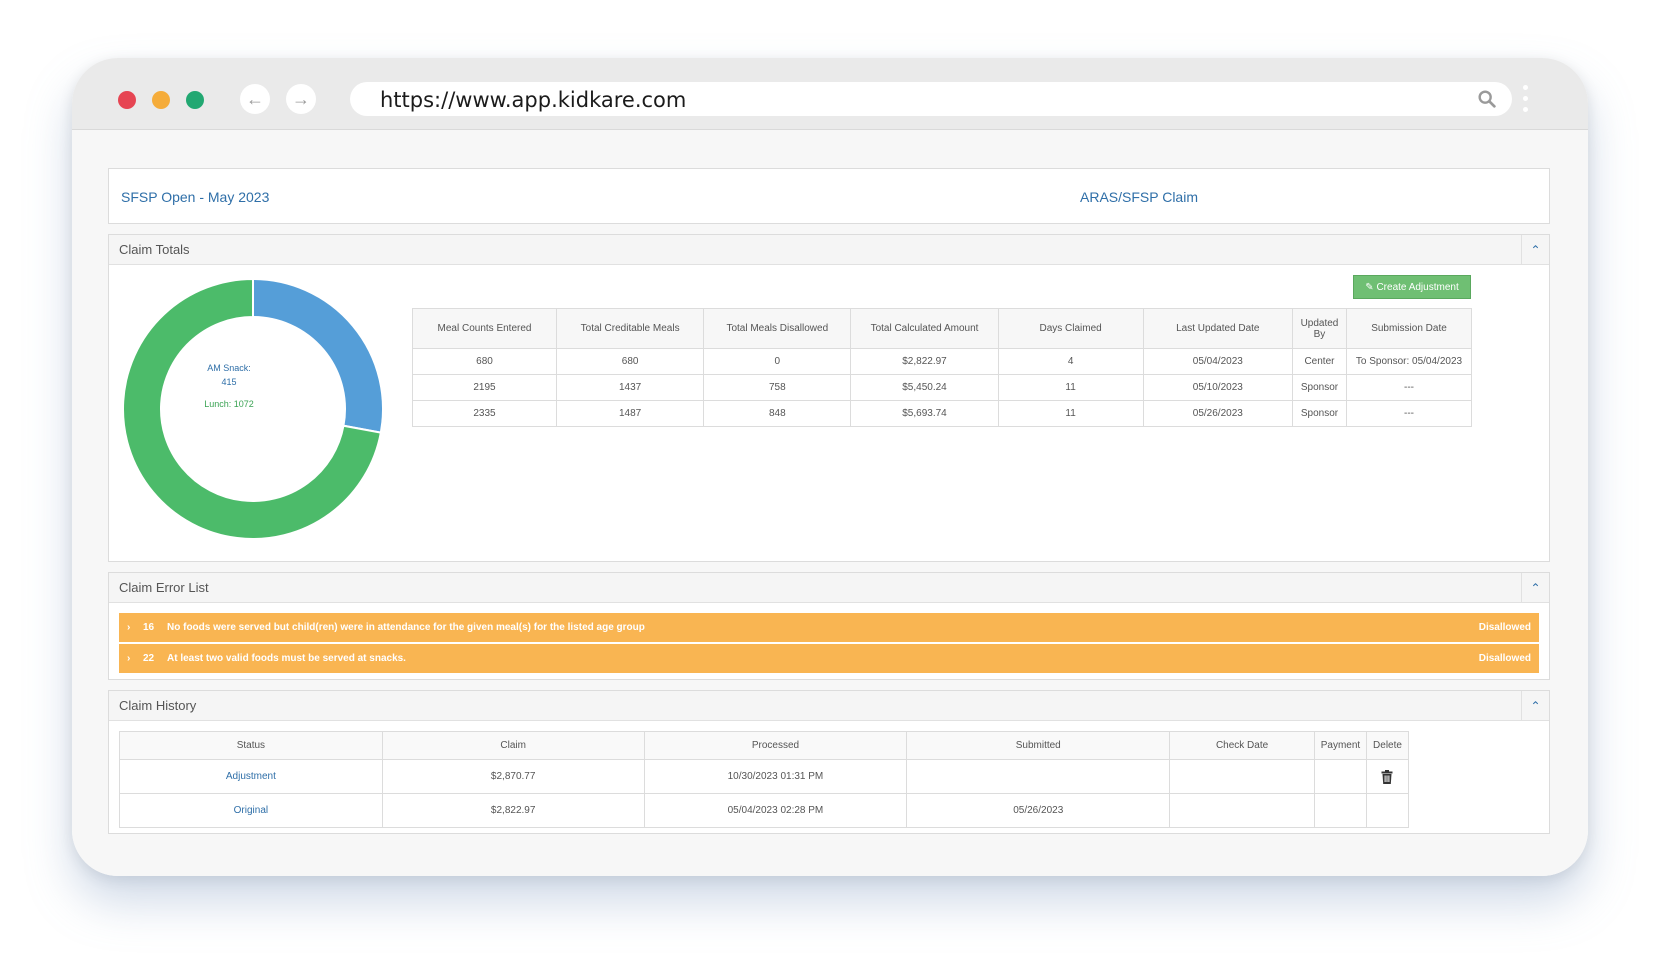  Describe the element at coordinates (1525, 101) in the screenshot. I see `kebab-menu-icon` at that location.